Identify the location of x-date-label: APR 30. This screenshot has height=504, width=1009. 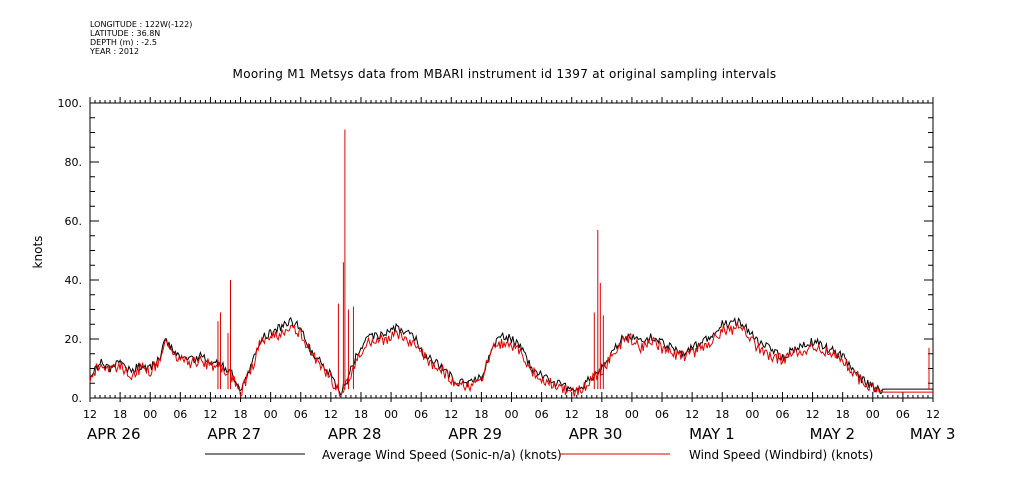
(596, 434).